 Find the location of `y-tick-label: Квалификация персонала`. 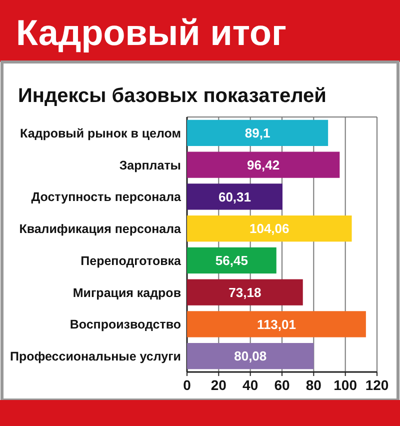

y-tick-label: Квалификация персонала is located at coordinates (100, 229).